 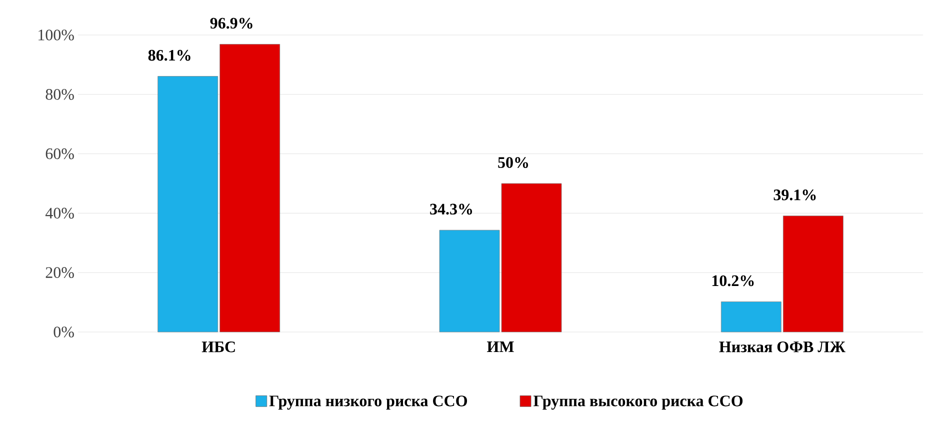 I want to click on x-tick-label: ИМ, so click(x=500, y=347).